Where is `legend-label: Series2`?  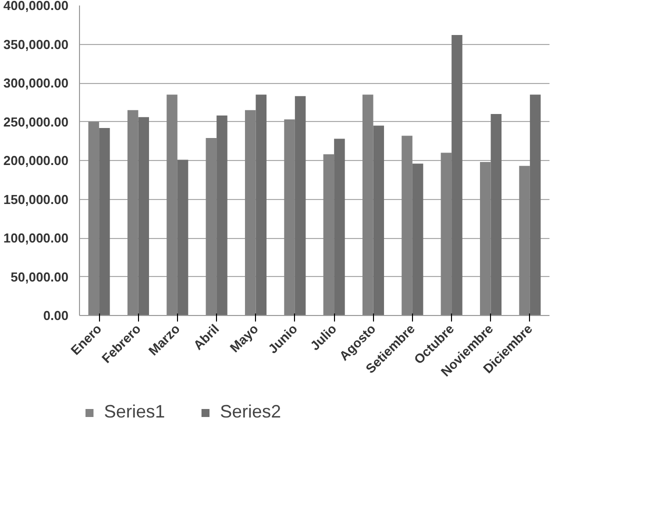 legend-label: Series2 is located at coordinates (251, 412).